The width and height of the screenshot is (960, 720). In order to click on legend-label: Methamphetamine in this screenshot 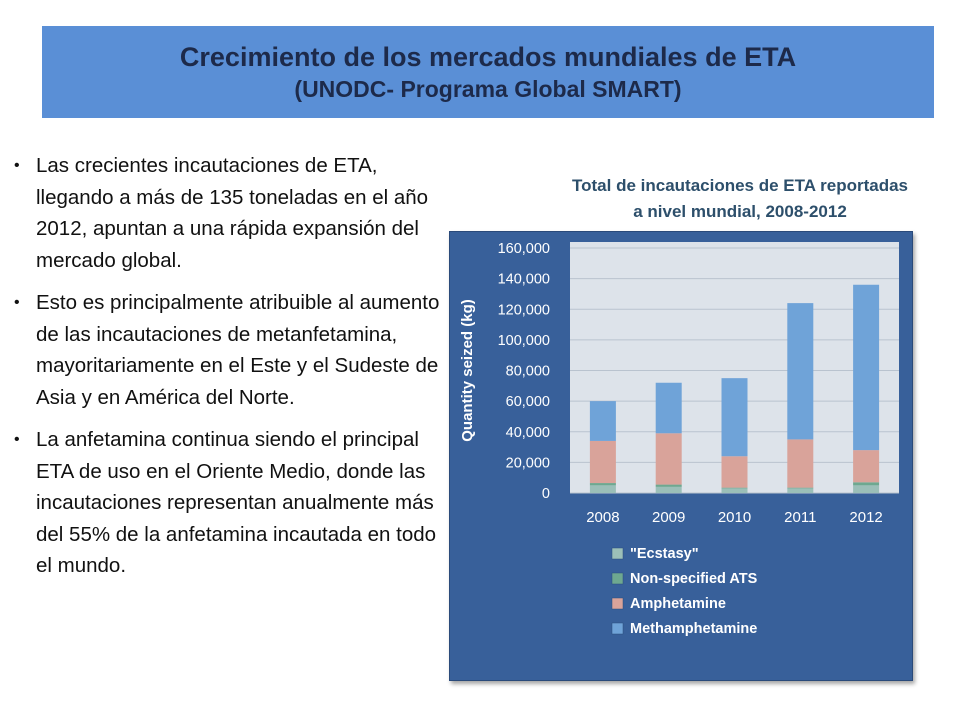, I will do `click(693, 629)`.